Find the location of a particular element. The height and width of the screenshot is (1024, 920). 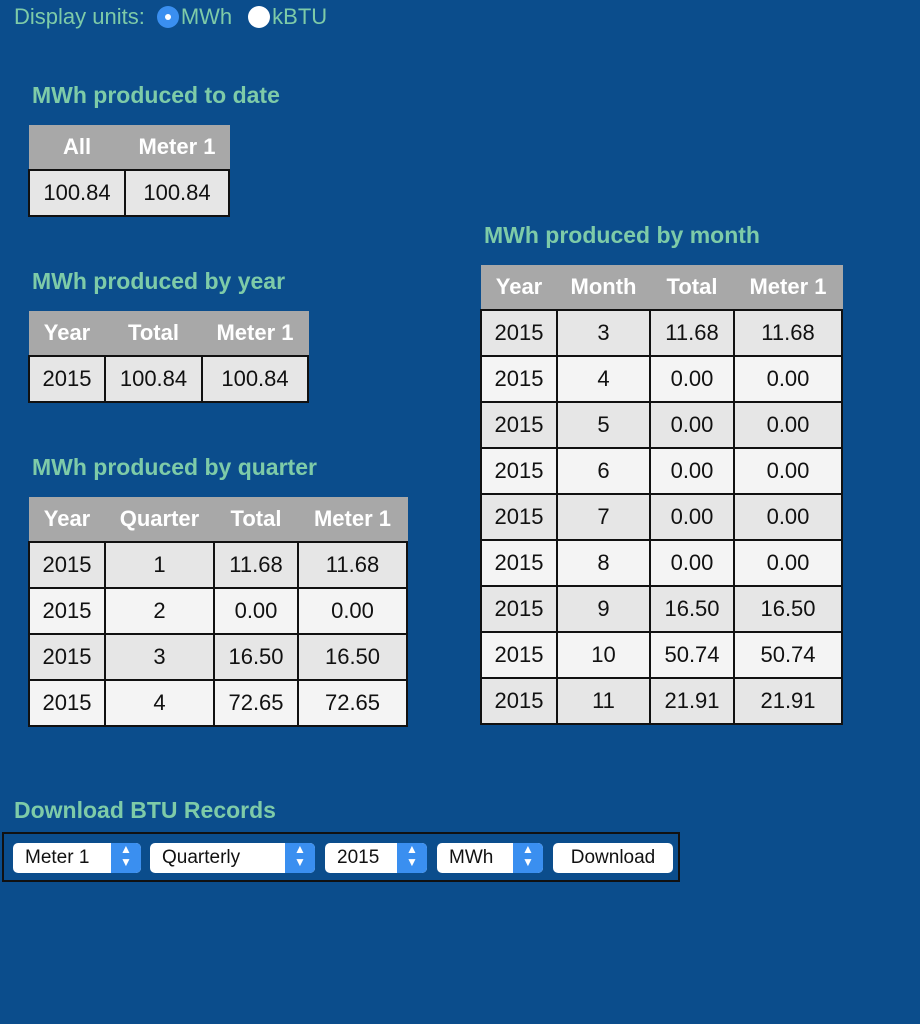

table-row: 2015 4 0.00 0.00 is located at coordinates (661, 378).